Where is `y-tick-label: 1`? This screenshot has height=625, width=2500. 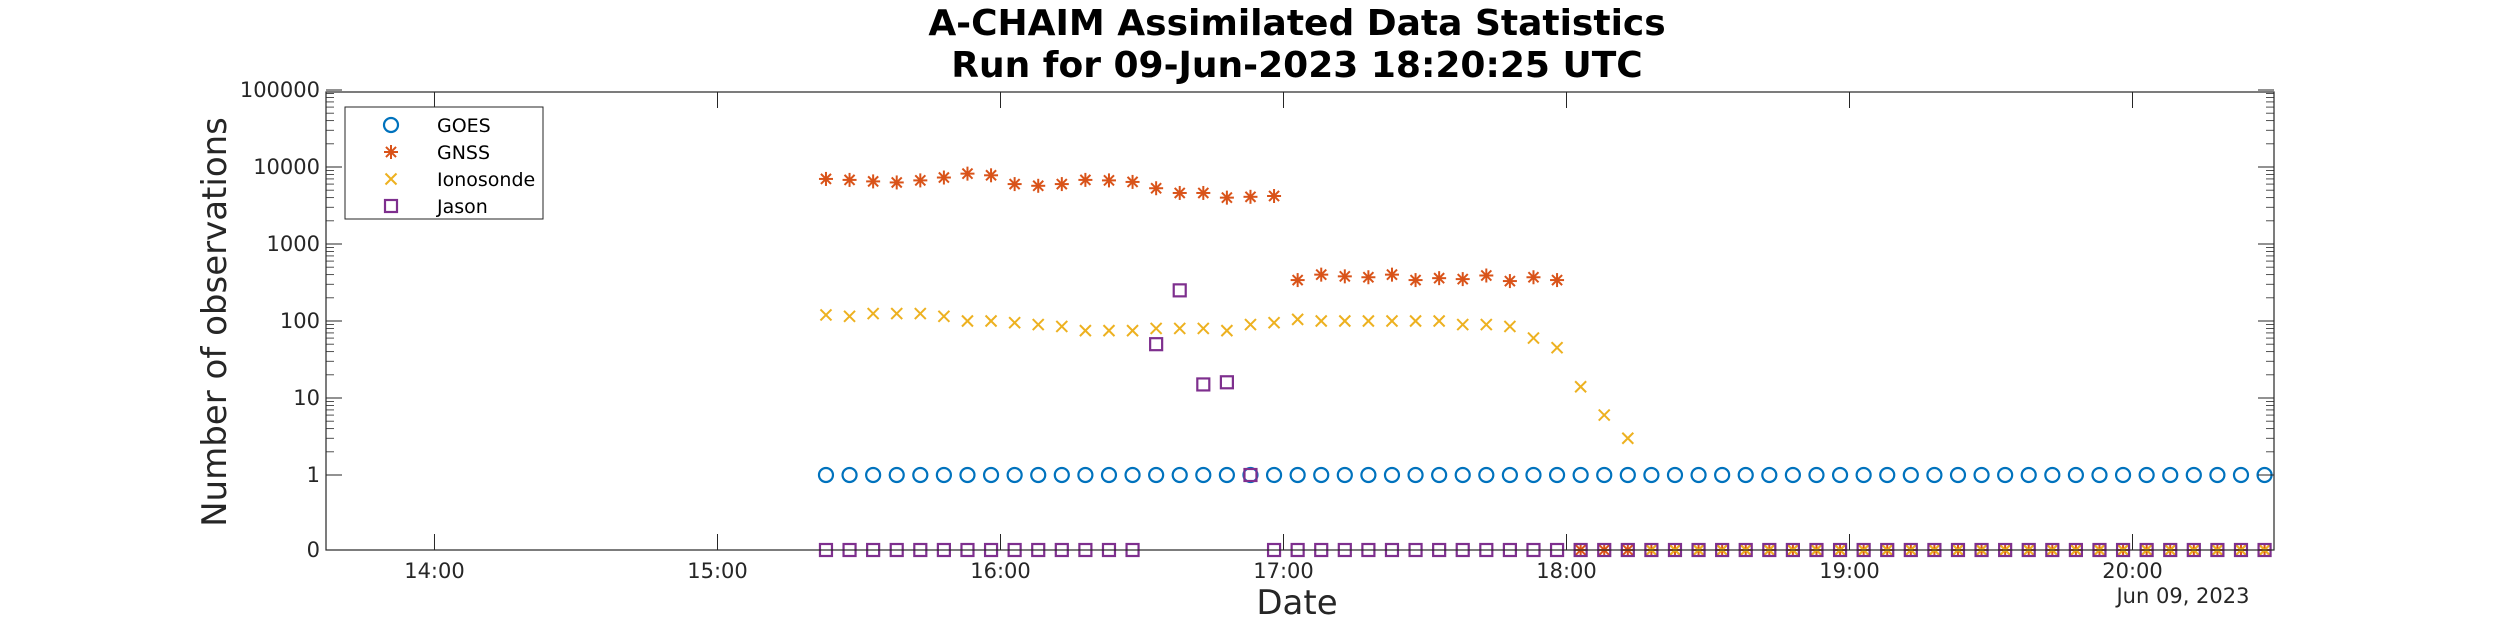 y-tick-label: 1 is located at coordinates (313, 475).